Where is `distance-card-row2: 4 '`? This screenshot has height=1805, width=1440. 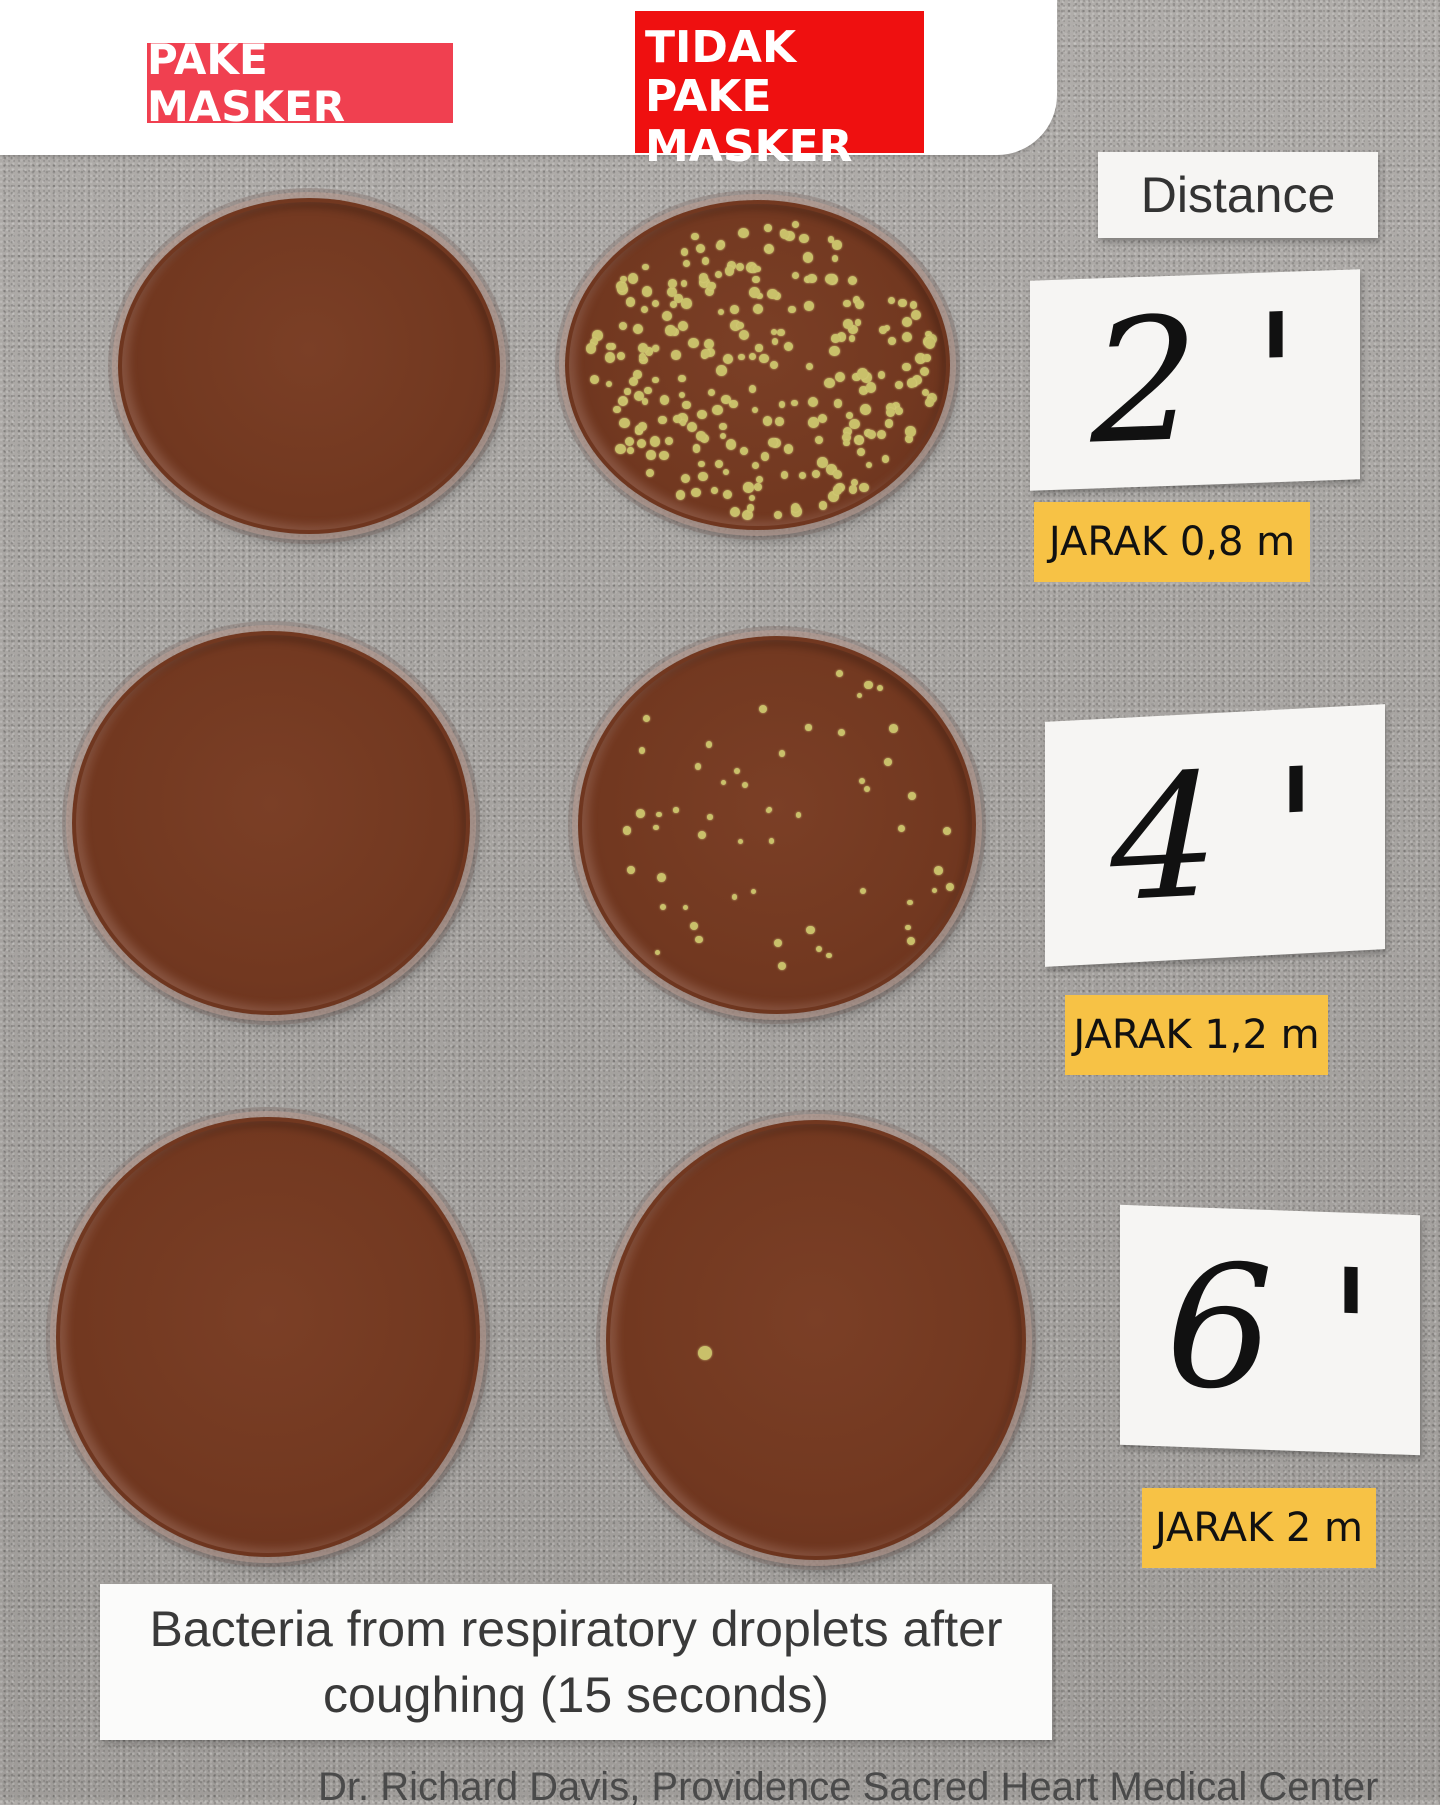
distance-card-row2: 4 ' is located at coordinates (1215, 835).